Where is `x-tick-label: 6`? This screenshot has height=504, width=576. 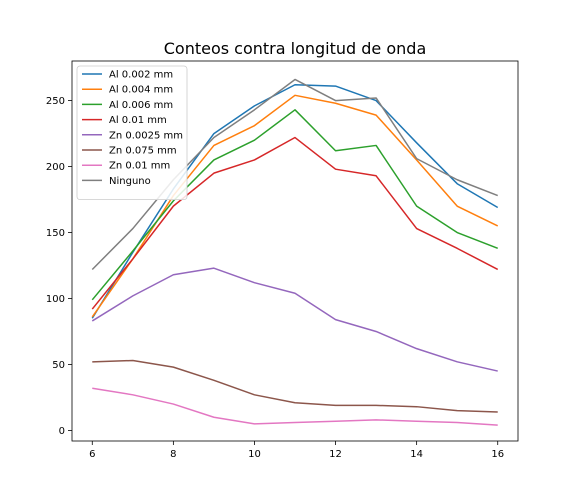 x-tick-label: 6 is located at coordinates (92, 454).